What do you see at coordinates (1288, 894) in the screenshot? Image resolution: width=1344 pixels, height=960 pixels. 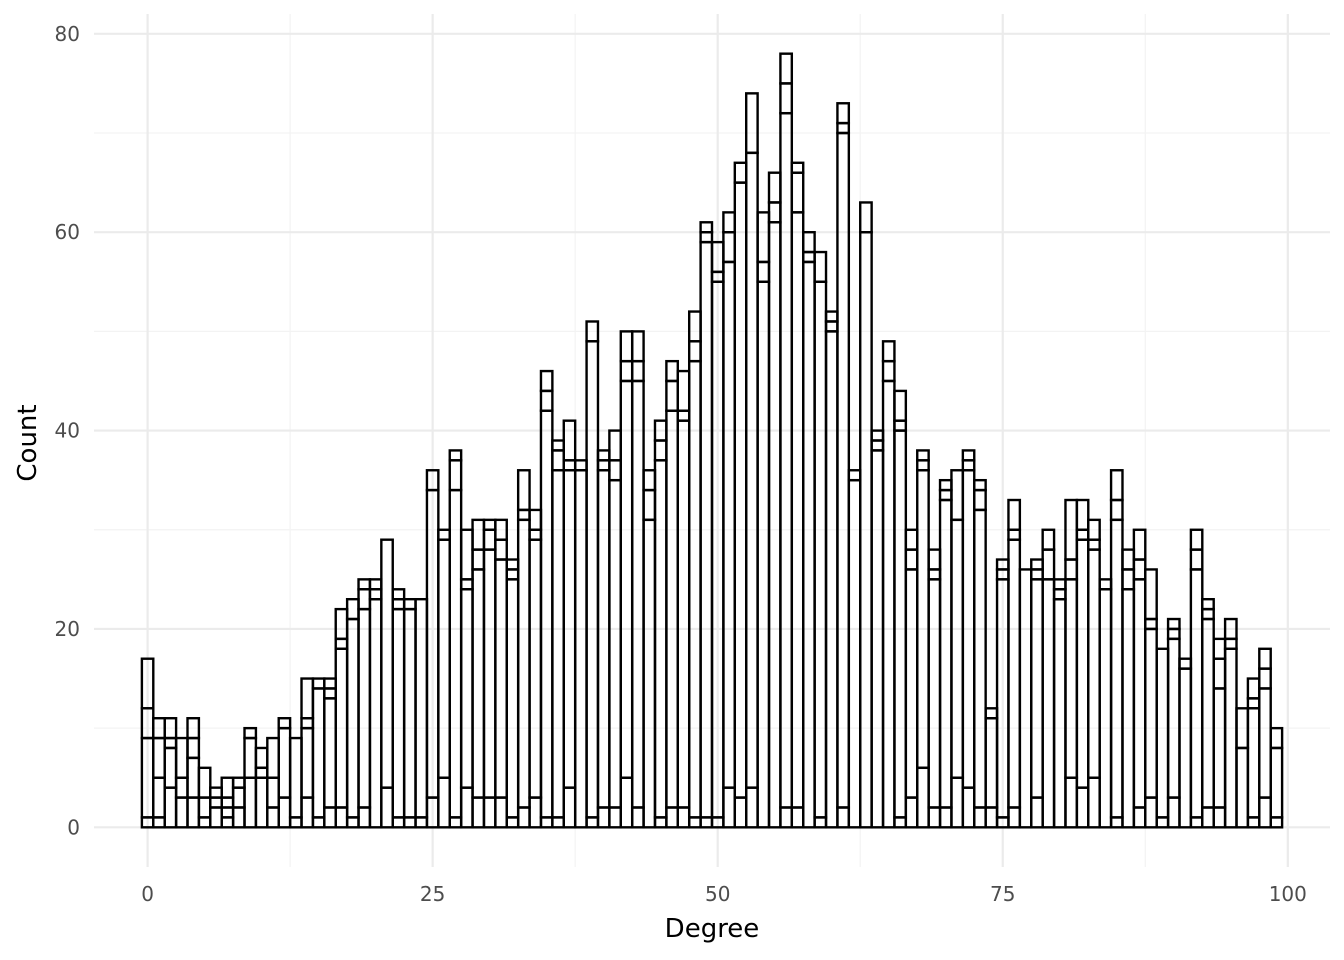 I see `x-tick-label: 100` at bounding box center [1288, 894].